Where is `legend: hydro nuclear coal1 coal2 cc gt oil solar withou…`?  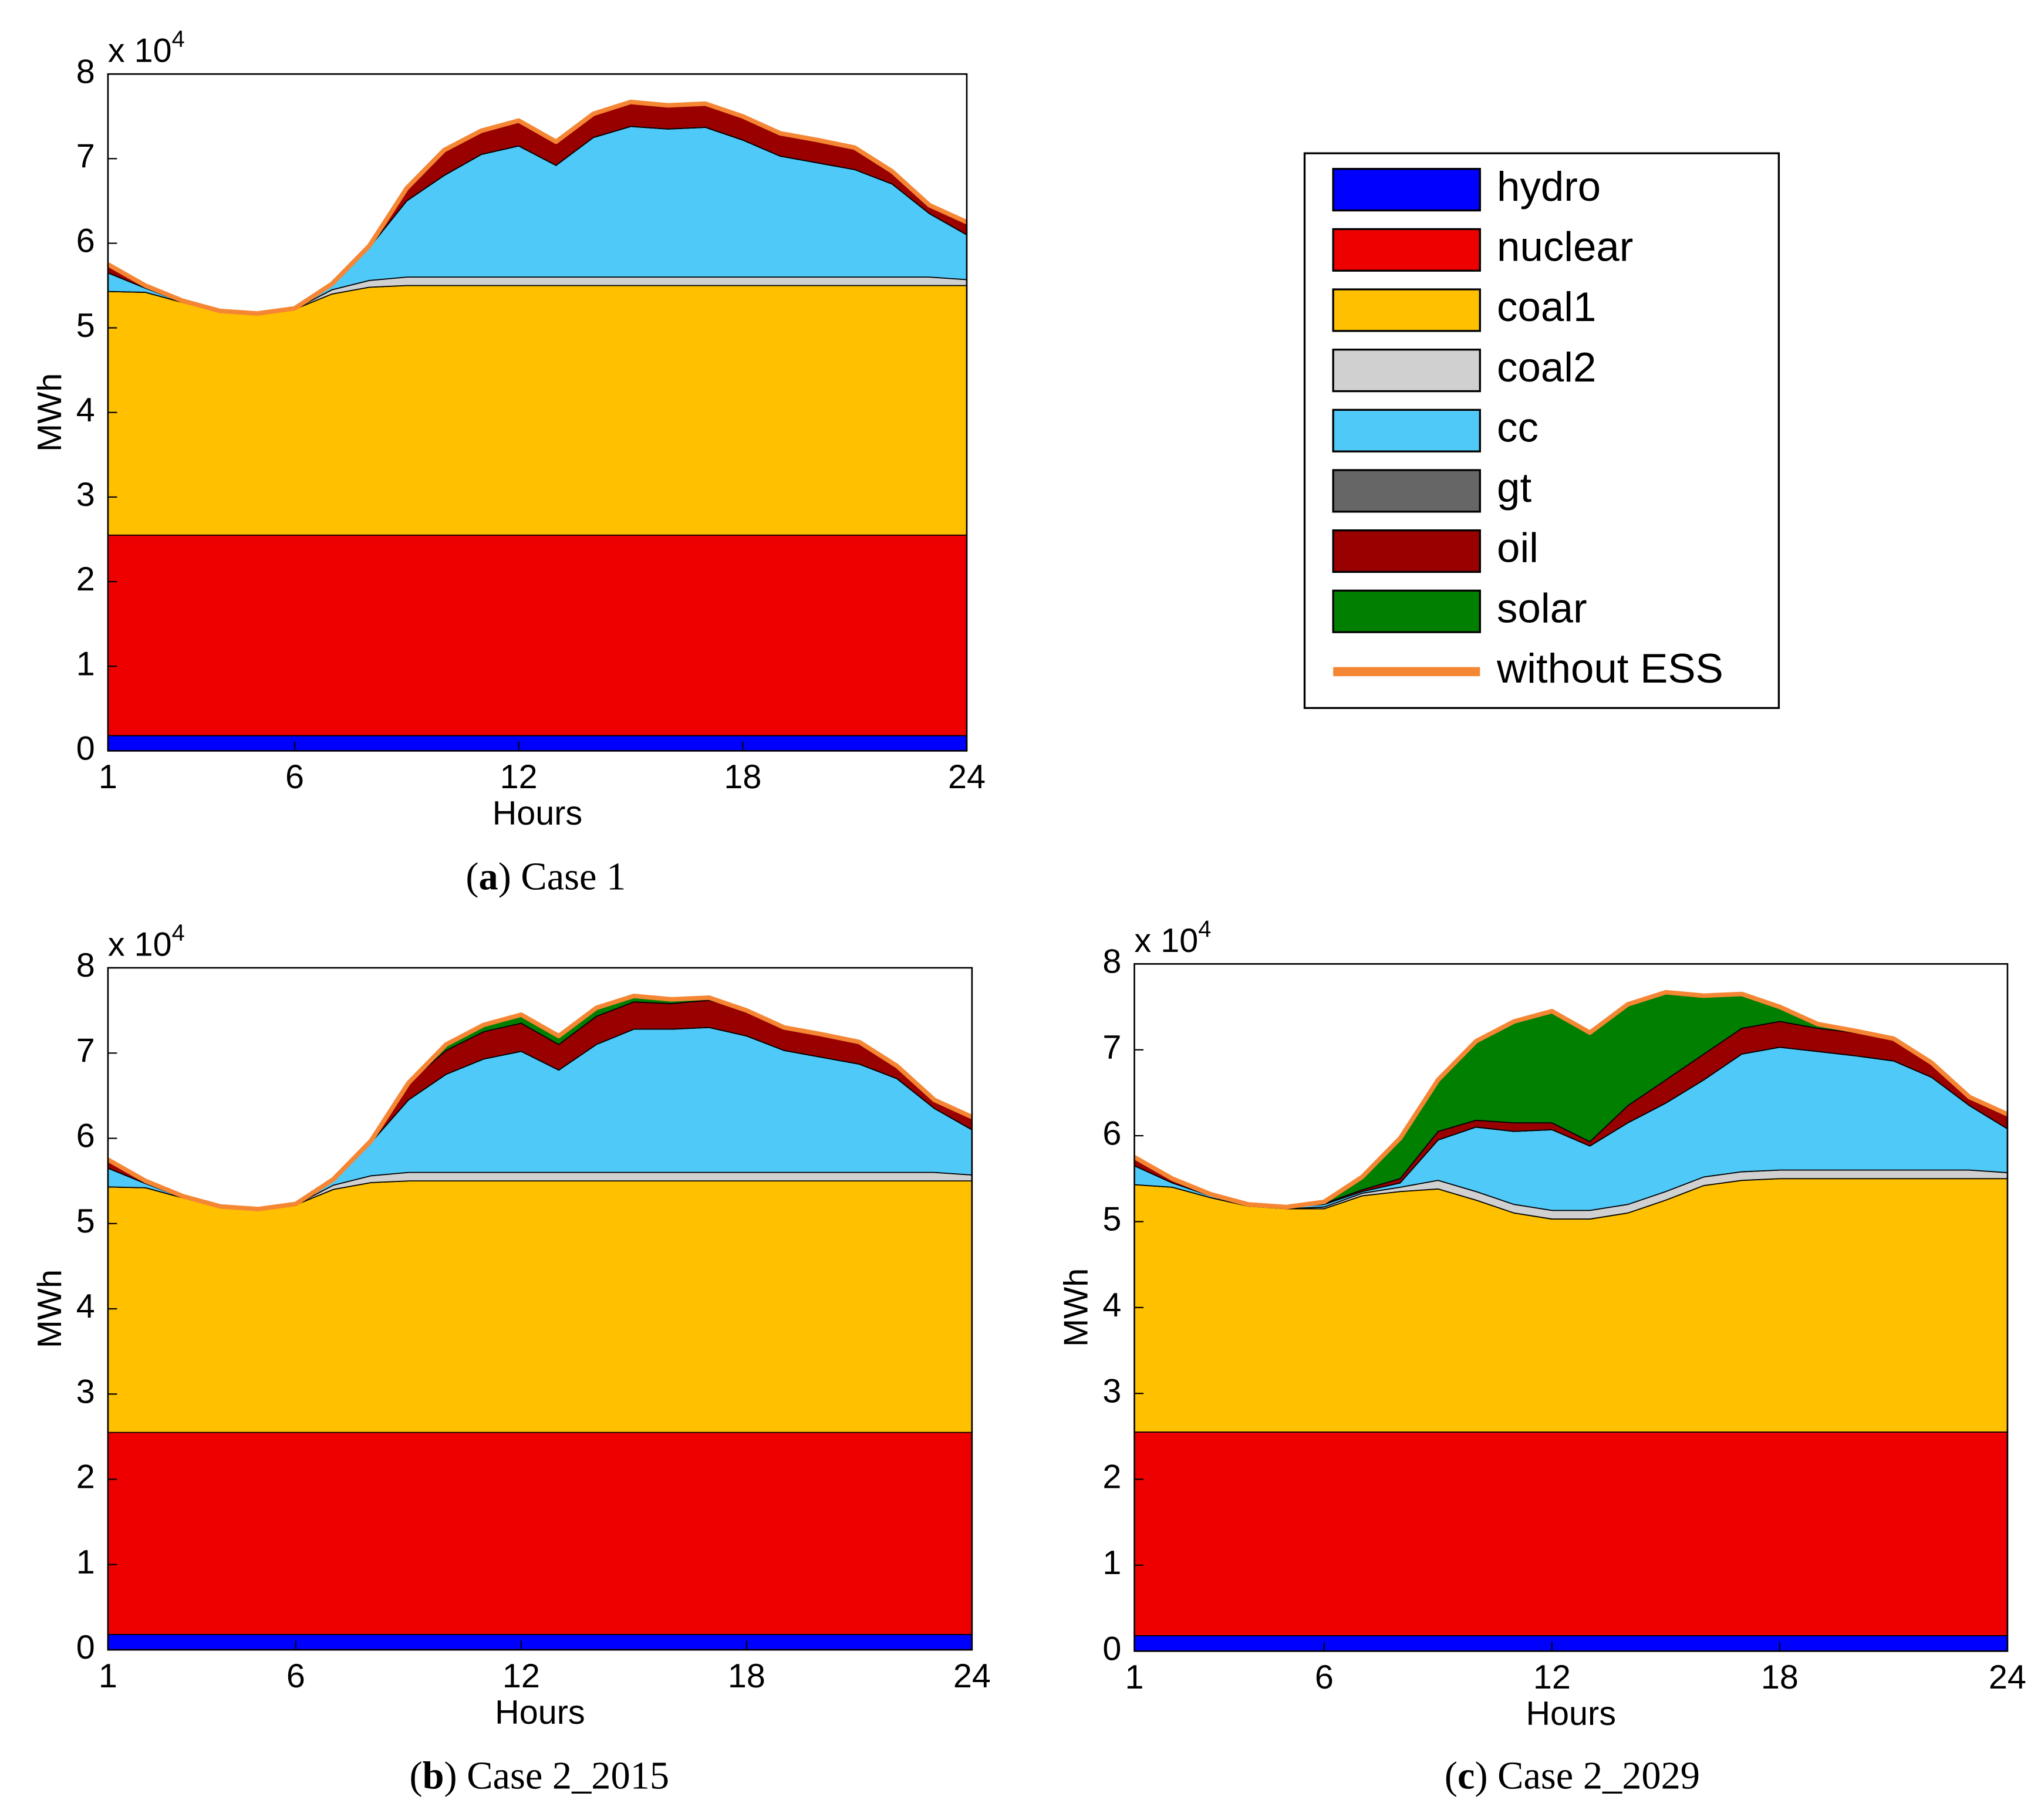
legend: hydro nuclear coal1 coal2 cc gt oil solar withou… is located at coordinates (1541, 431).